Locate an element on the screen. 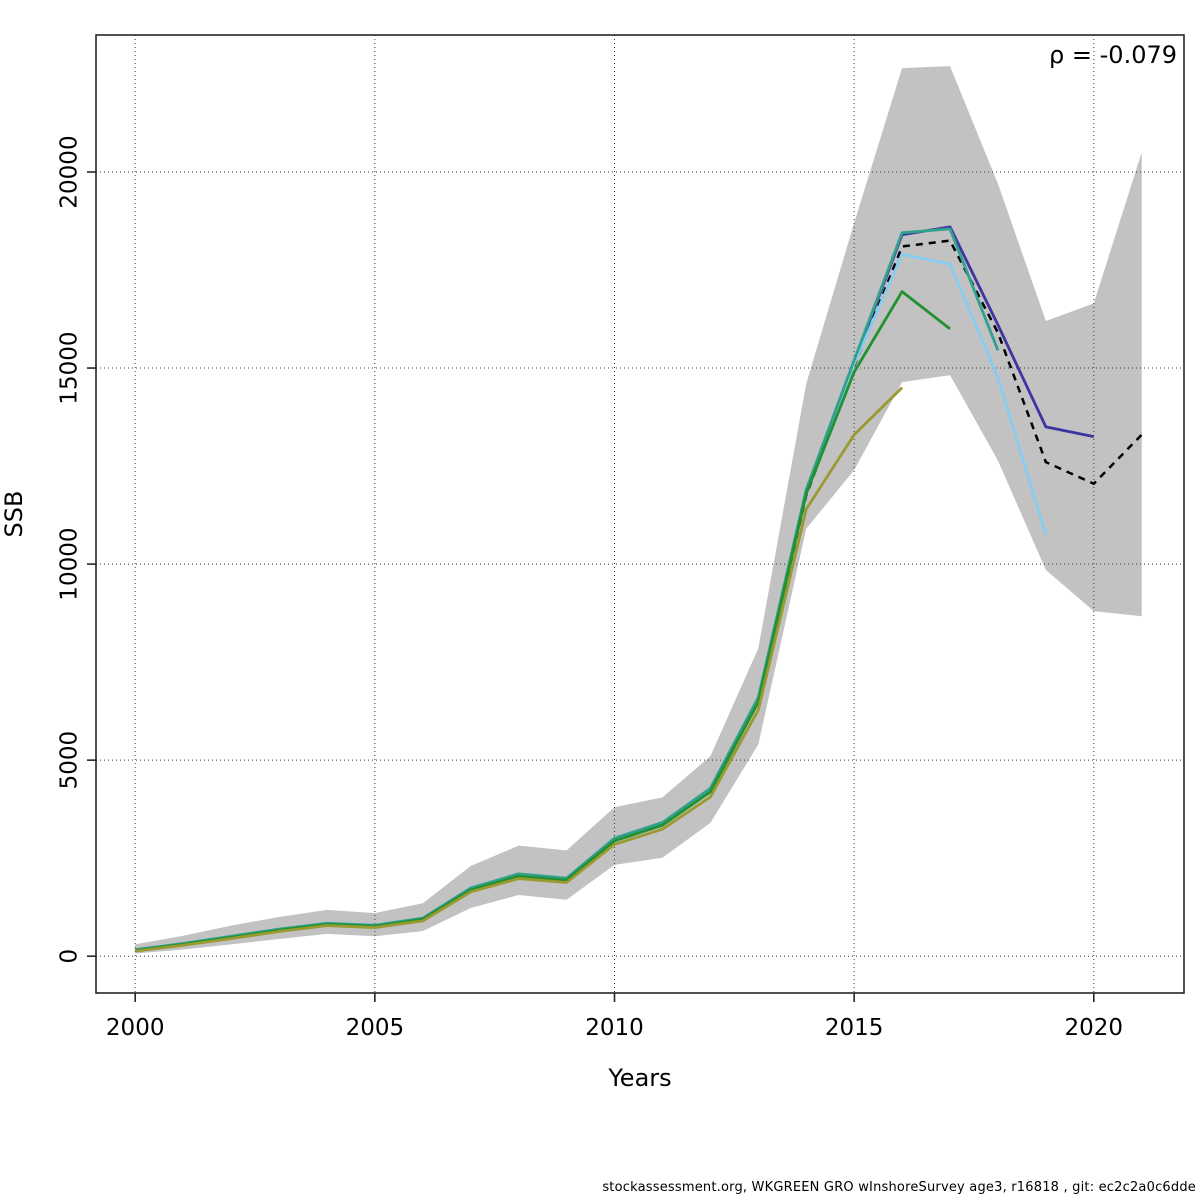 This screenshot has width=1200, height=1200. x-tick-label: 2005 is located at coordinates (375, 1028).